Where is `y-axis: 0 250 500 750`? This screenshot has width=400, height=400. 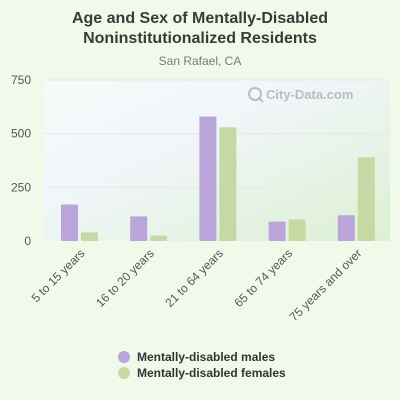
y-axis: 0 250 500 750 is located at coordinates (21, 160).